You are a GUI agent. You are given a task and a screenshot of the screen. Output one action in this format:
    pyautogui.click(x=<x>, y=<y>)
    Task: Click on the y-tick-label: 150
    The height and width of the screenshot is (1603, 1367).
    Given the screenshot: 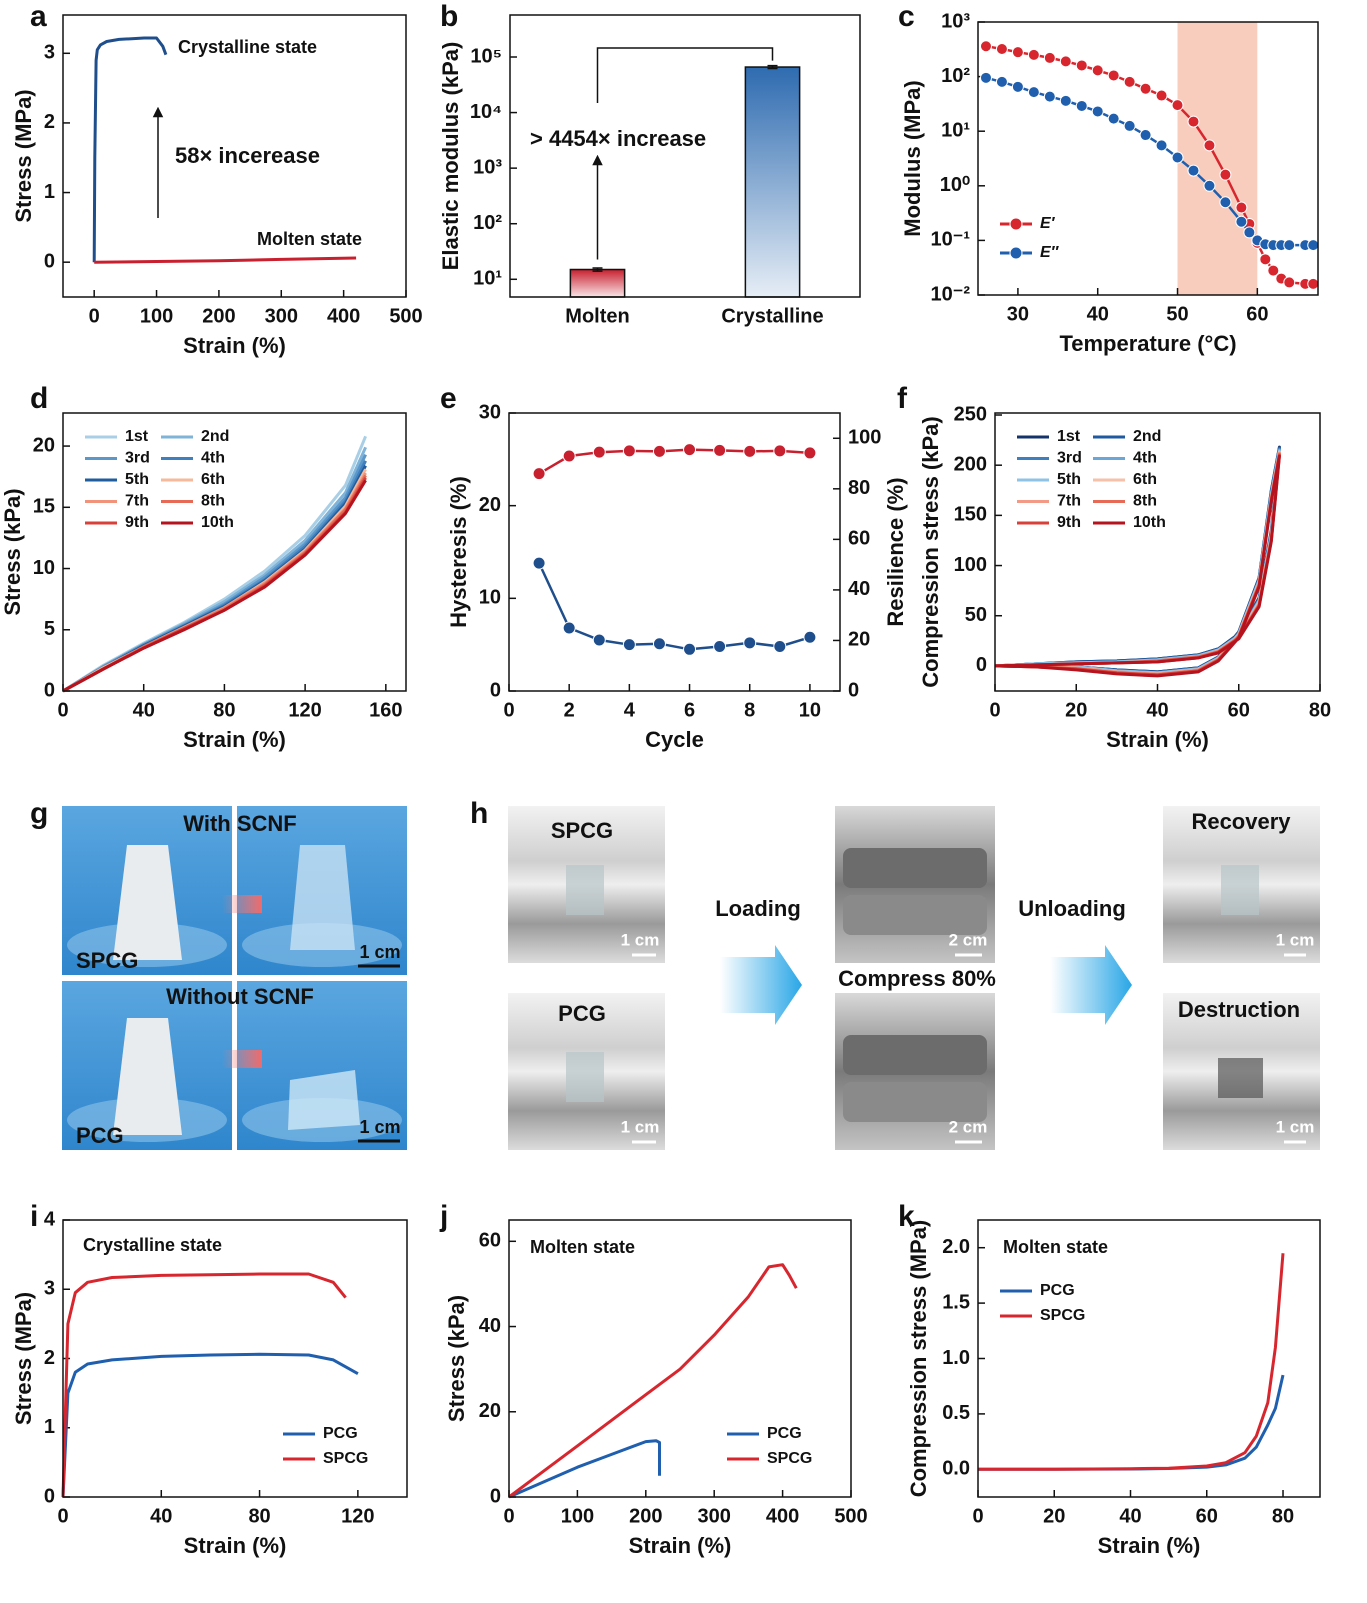 What is the action you would take?
    pyautogui.click(x=970, y=515)
    